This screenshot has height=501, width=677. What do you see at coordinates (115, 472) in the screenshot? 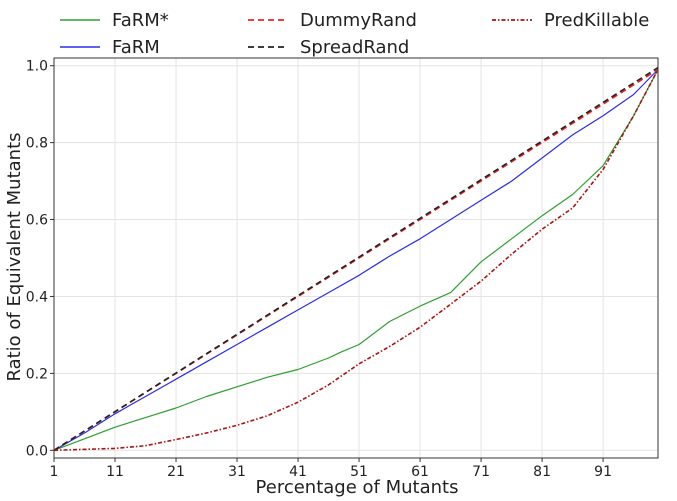
I see `x-tick-label: 11` at bounding box center [115, 472].